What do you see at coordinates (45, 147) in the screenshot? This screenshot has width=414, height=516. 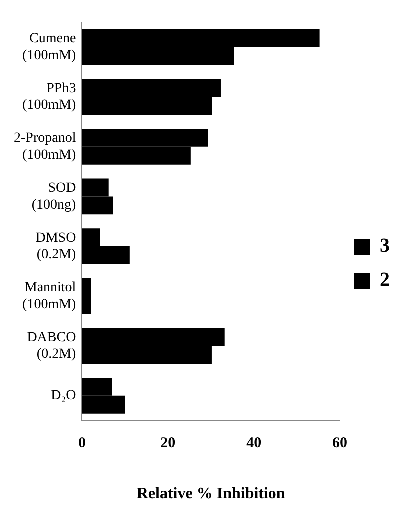 I see `y-tick-label: 2-Propanol (100mM)` at bounding box center [45, 147].